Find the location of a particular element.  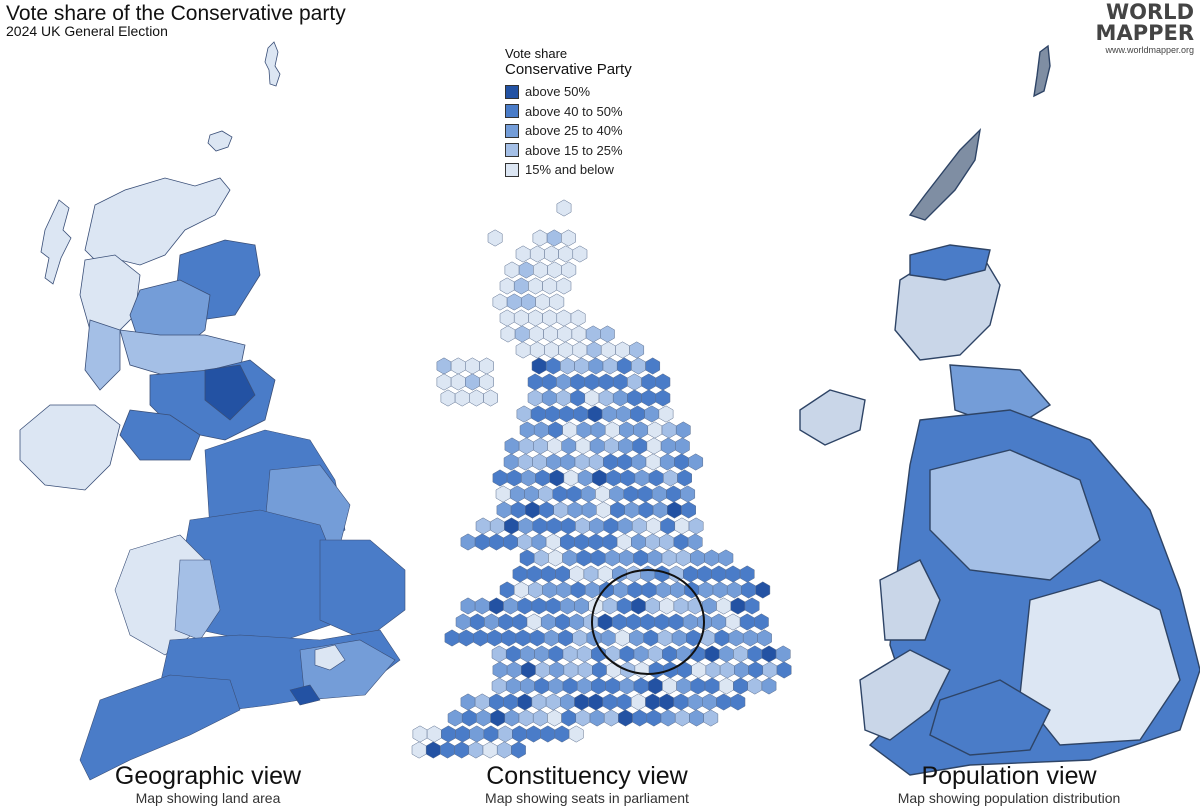

legend-item-above-50: above 50% is located at coordinates (568, 92).